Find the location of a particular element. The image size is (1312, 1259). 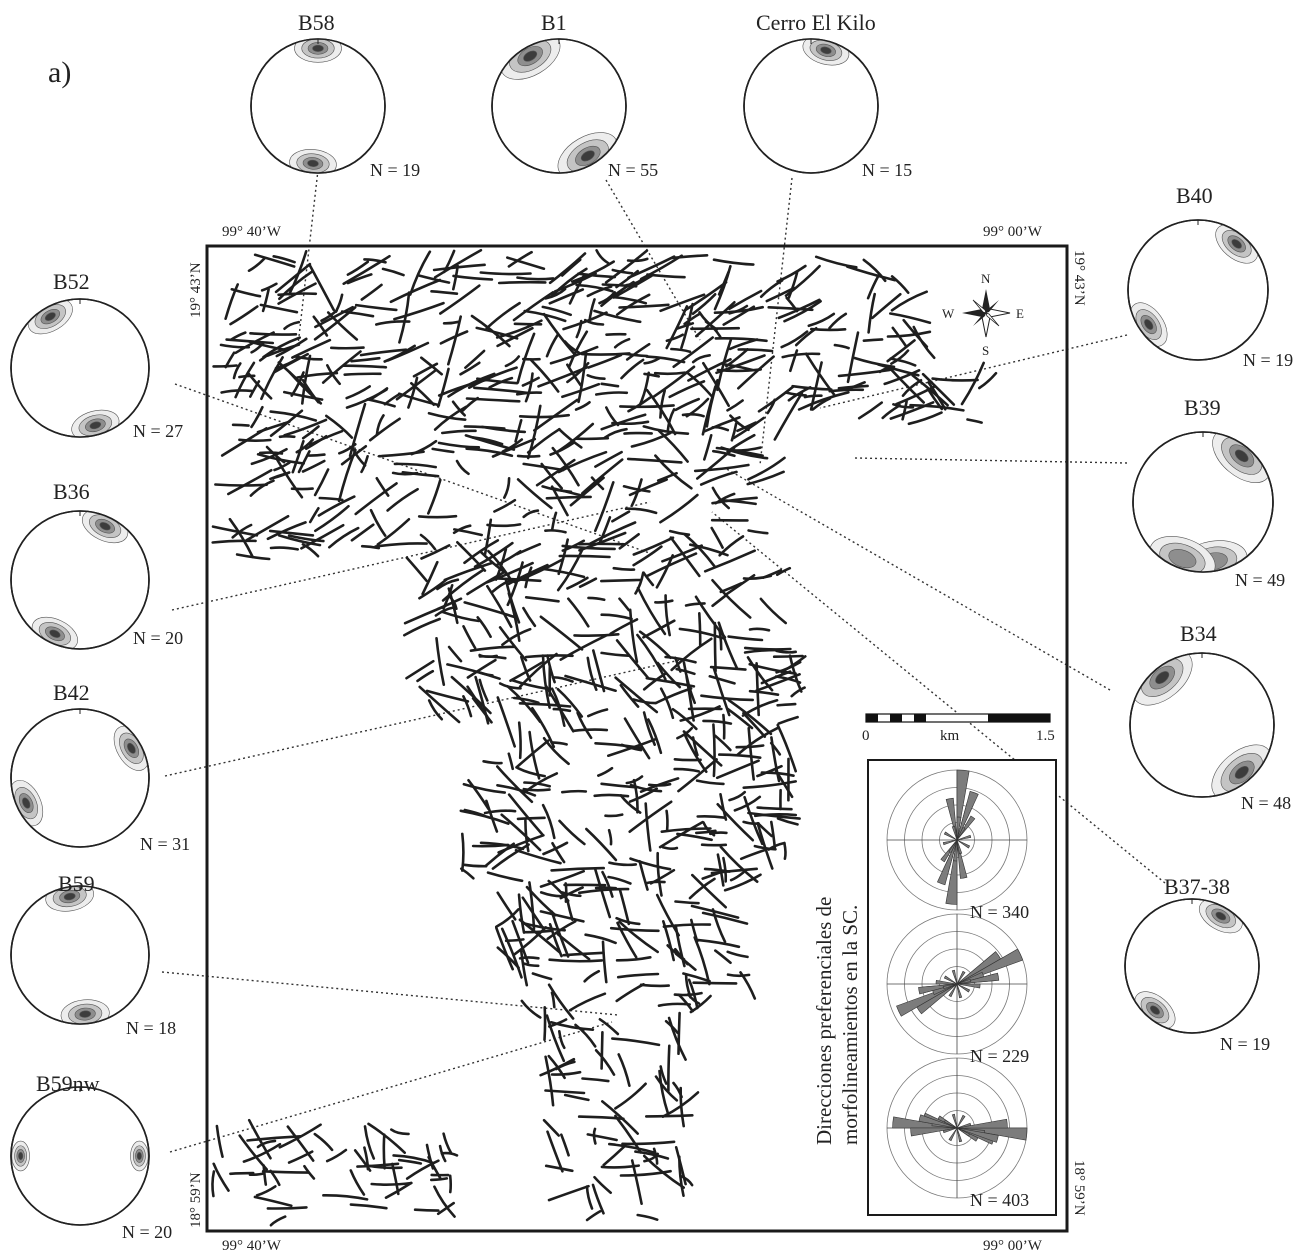

leader-line-b1 is located at coordinates (653, 260).